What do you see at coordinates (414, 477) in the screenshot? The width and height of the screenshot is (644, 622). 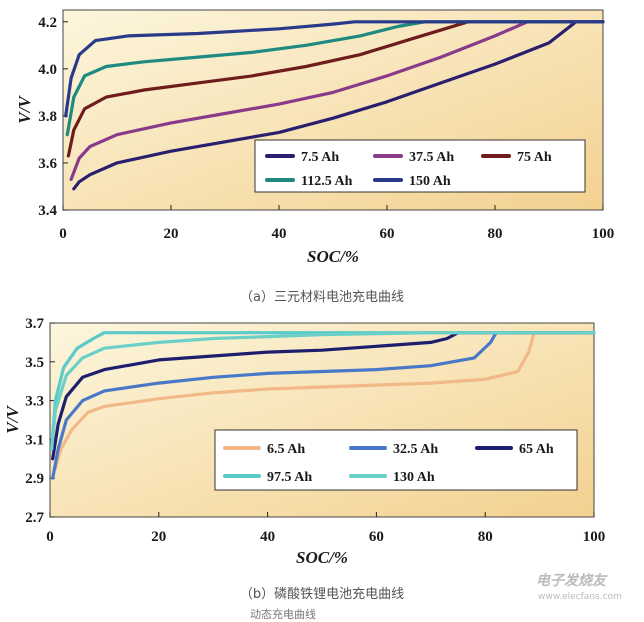 I see `legend-label: 130 Ah` at bounding box center [414, 477].